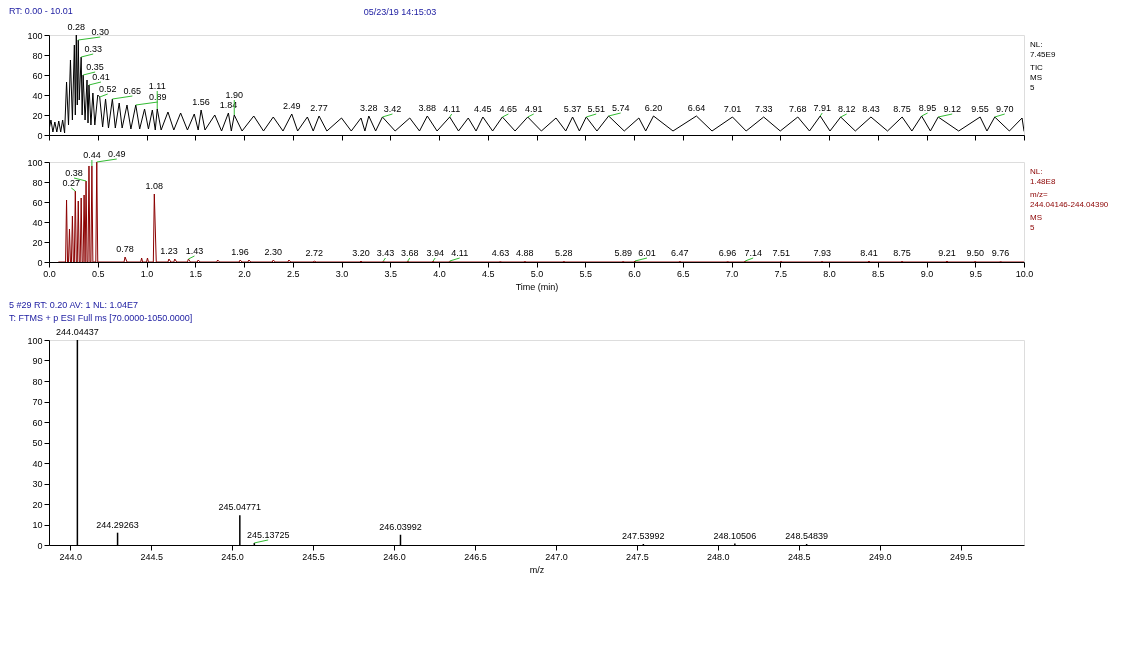 Image resolution: width=1143 pixels, height=648 pixels. Describe the element at coordinates (947, 253) in the screenshot. I see `annotation: 9.21` at that location.